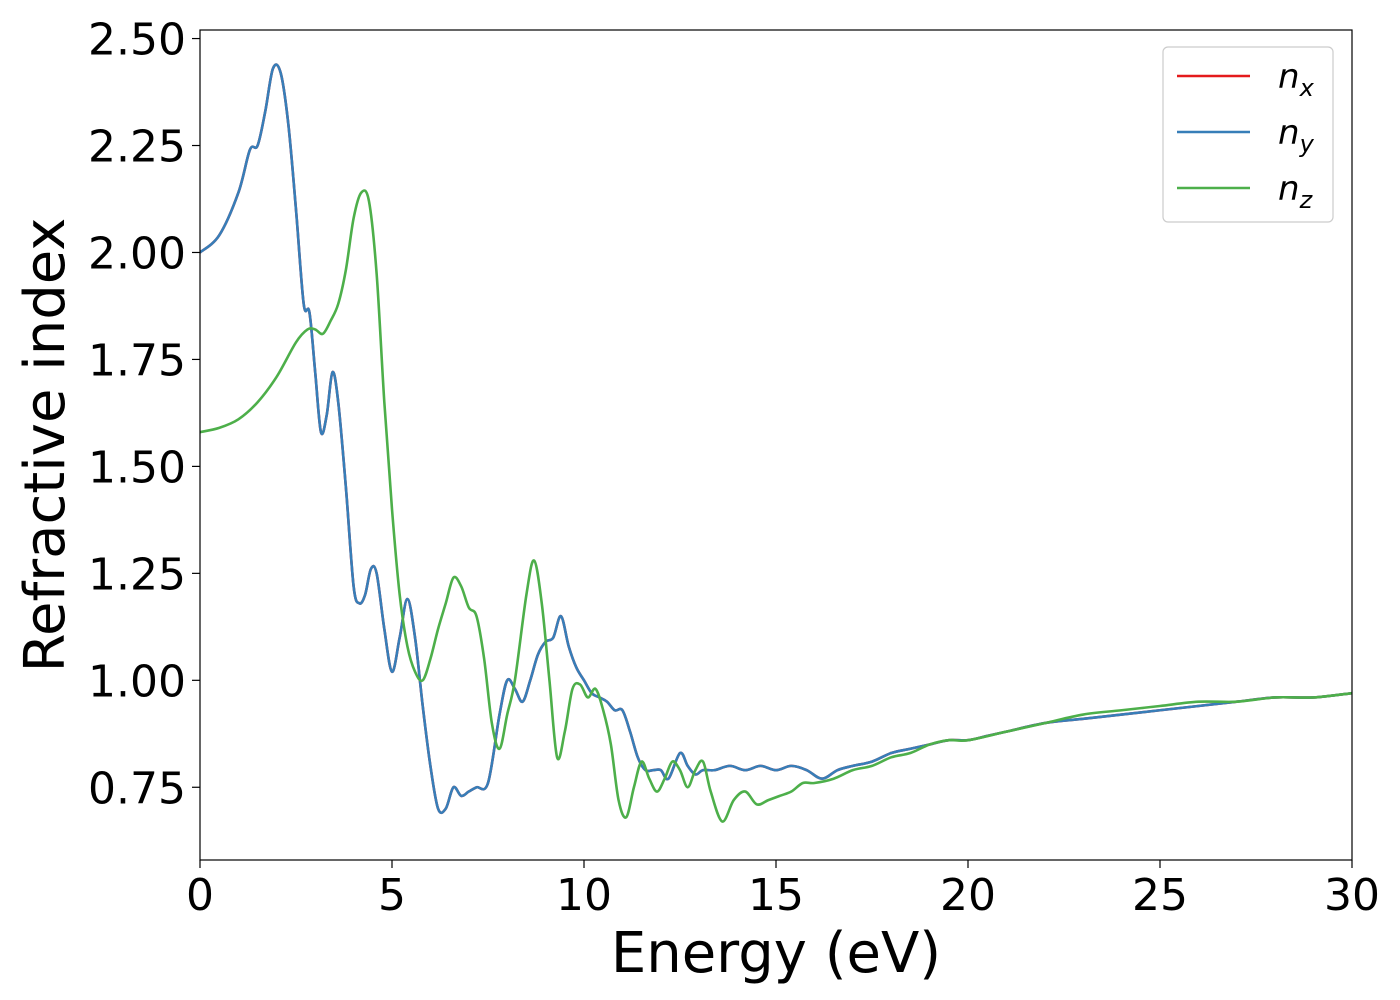 This screenshot has width=1400, height=1000. I want to click on y-tick-label: 1.75, so click(137, 360).